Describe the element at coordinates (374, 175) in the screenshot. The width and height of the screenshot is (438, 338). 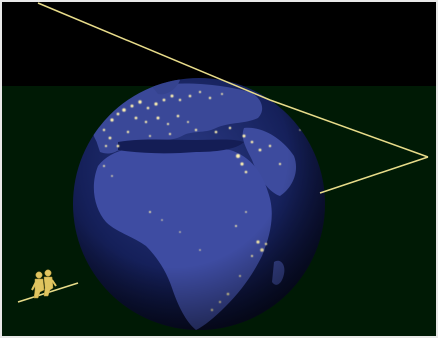
I see `lower-sightline-right` at that location.